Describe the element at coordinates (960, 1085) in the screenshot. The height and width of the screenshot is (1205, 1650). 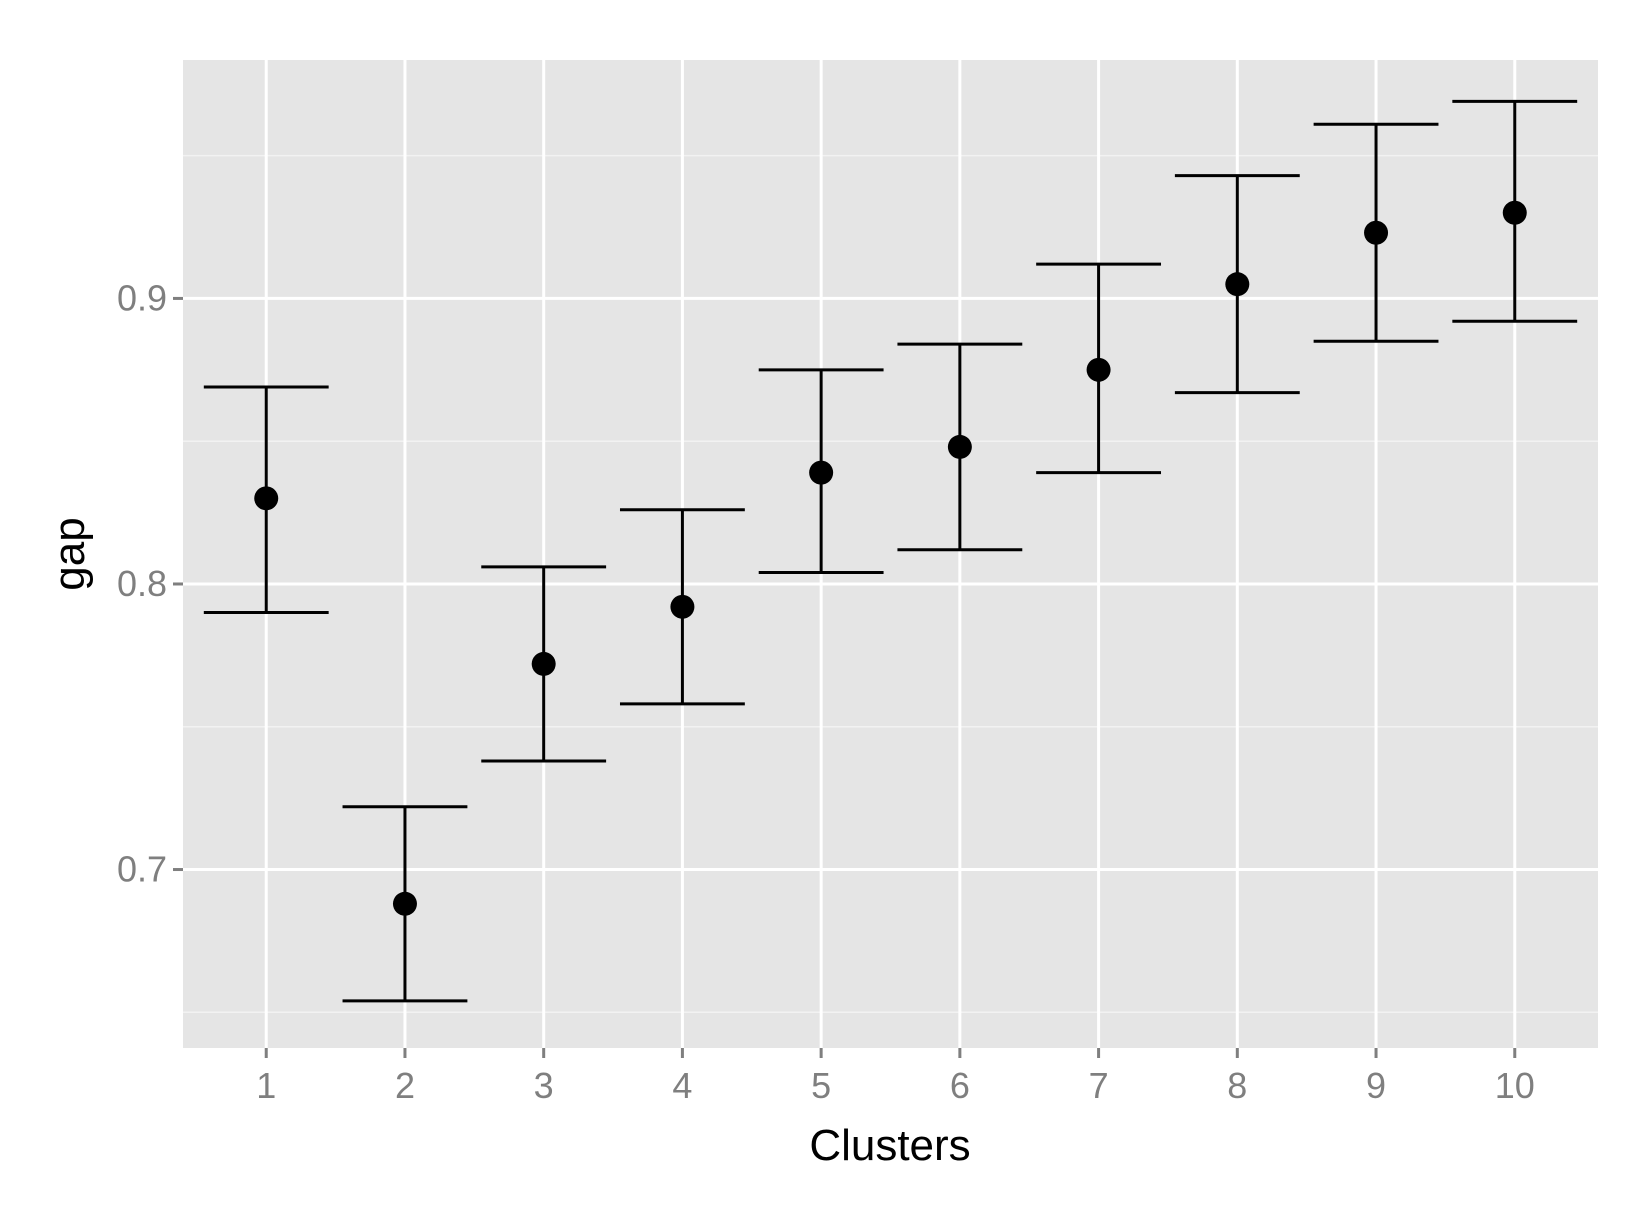
I see `x-tick-label-6: 6` at that location.